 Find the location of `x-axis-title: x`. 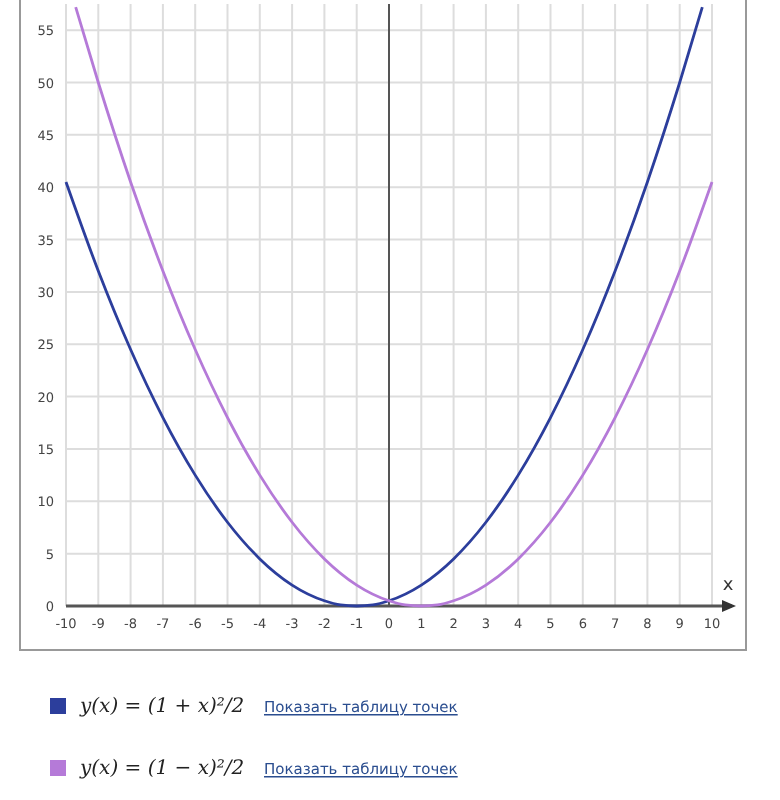

x-axis-title: x is located at coordinates (728, 586).